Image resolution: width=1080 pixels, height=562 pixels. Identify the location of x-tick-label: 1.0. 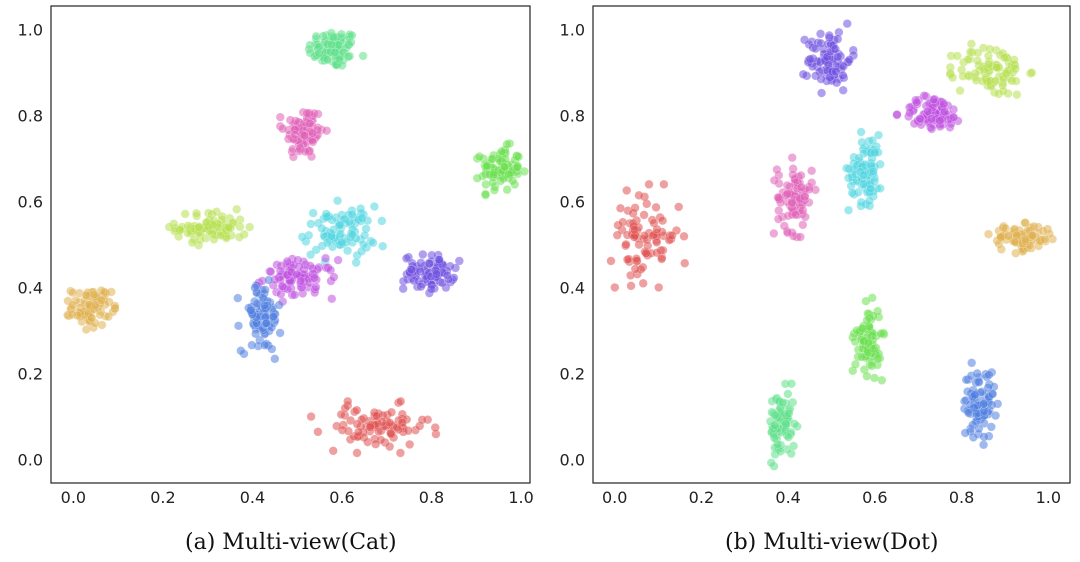
(520, 497).